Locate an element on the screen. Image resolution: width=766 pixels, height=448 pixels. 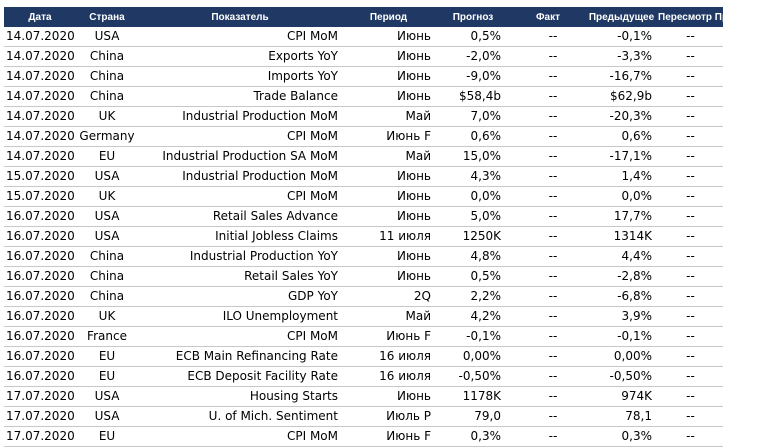
cell-indicator: GDP YoY is located at coordinates (240, 296).